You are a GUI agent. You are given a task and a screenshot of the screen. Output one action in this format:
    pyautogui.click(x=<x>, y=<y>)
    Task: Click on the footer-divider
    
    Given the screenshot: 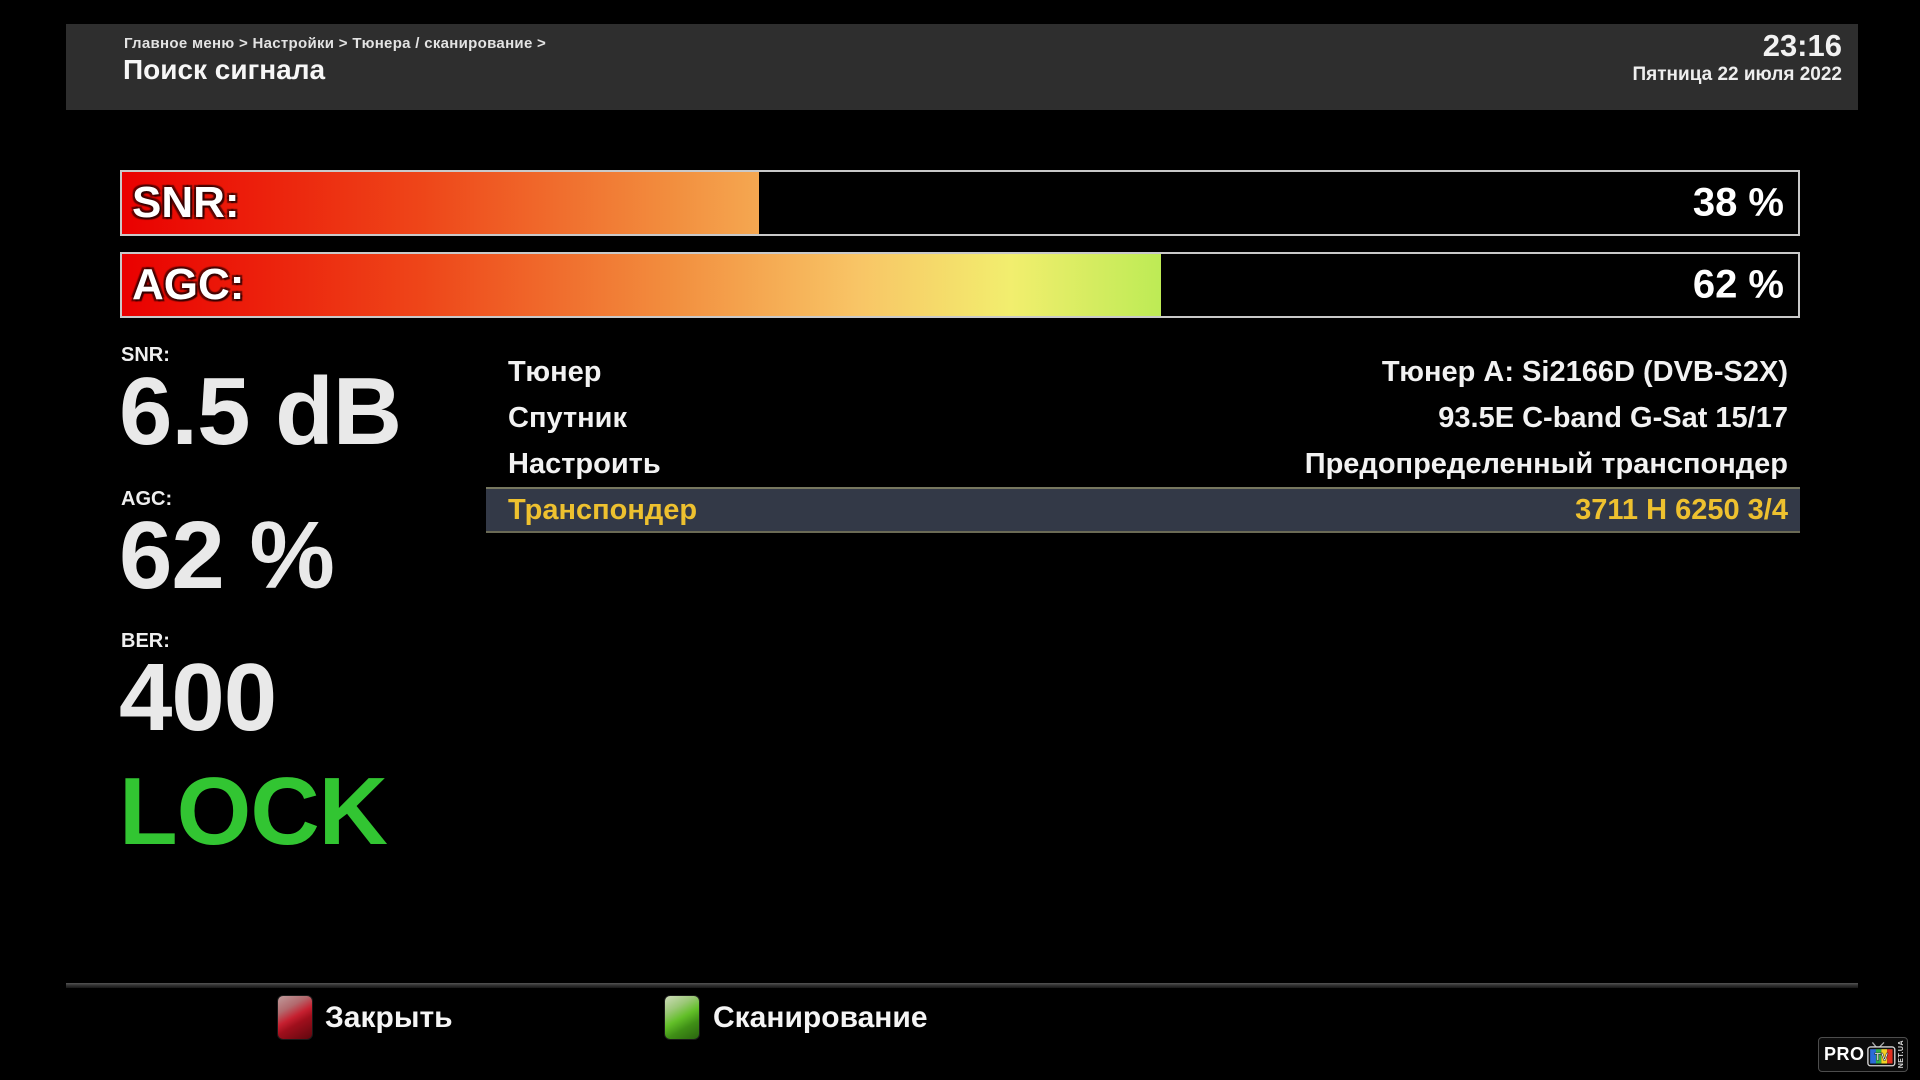 What is the action you would take?
    pyautogui.click(x=962, y=985)
    